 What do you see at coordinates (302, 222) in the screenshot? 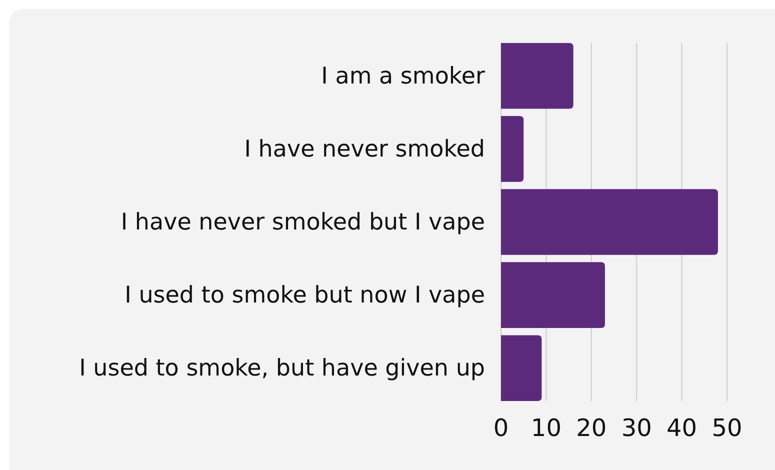
I see `y-tick-label: I have never smoked but I vape` at bounding box center [302, 222].